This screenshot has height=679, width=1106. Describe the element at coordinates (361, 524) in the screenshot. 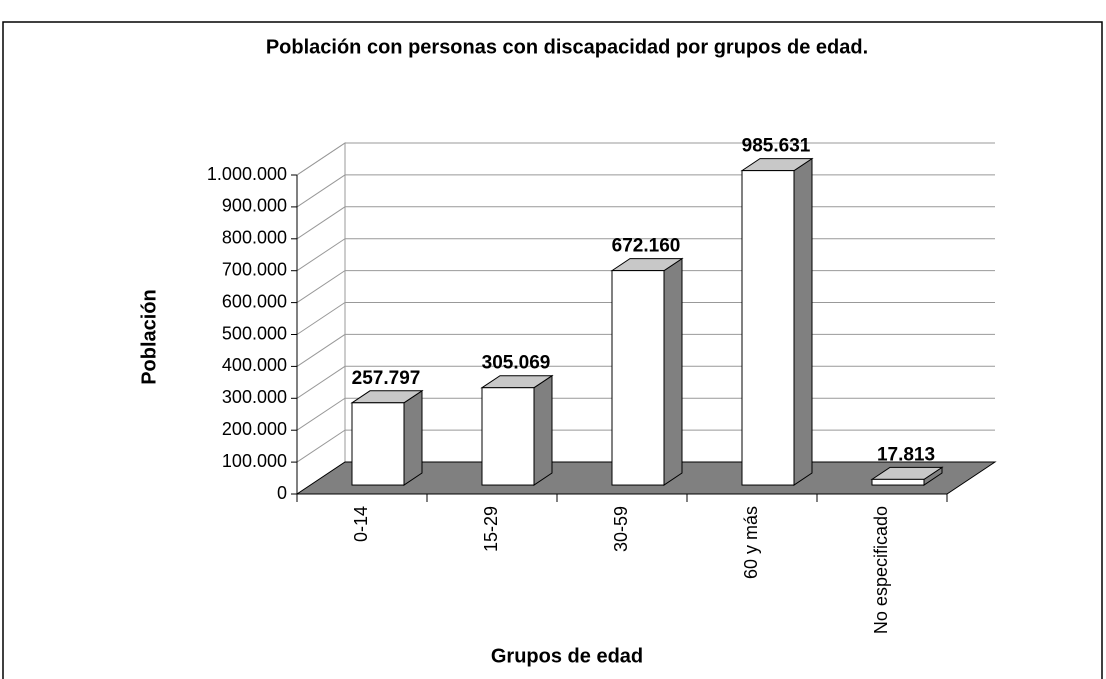

I see `x-tick-label: 0-14` at that location.